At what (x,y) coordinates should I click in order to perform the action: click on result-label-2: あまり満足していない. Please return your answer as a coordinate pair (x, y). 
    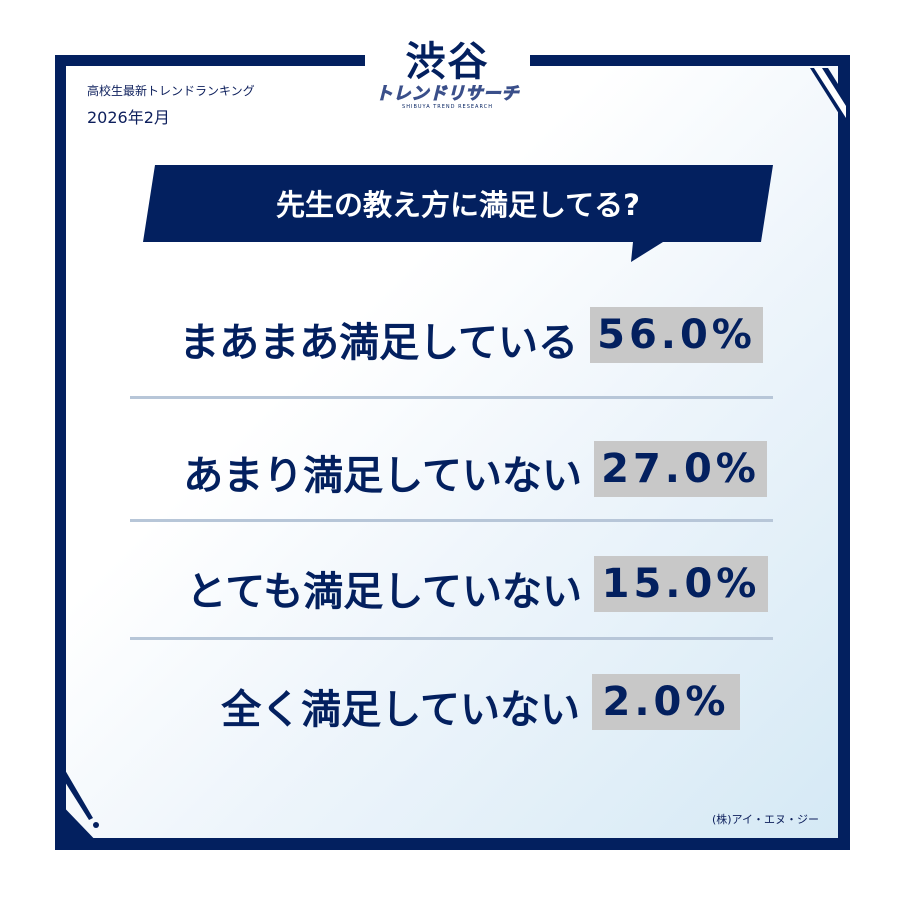
    Looking at the image, I should click on (382, 476).